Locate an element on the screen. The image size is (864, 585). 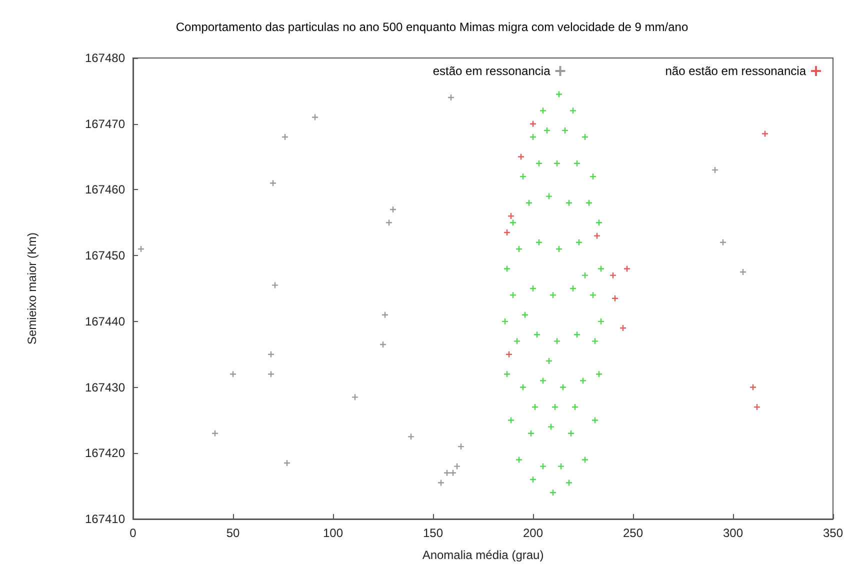
x-tick-label: 200 is located at coordinates (533, 533).